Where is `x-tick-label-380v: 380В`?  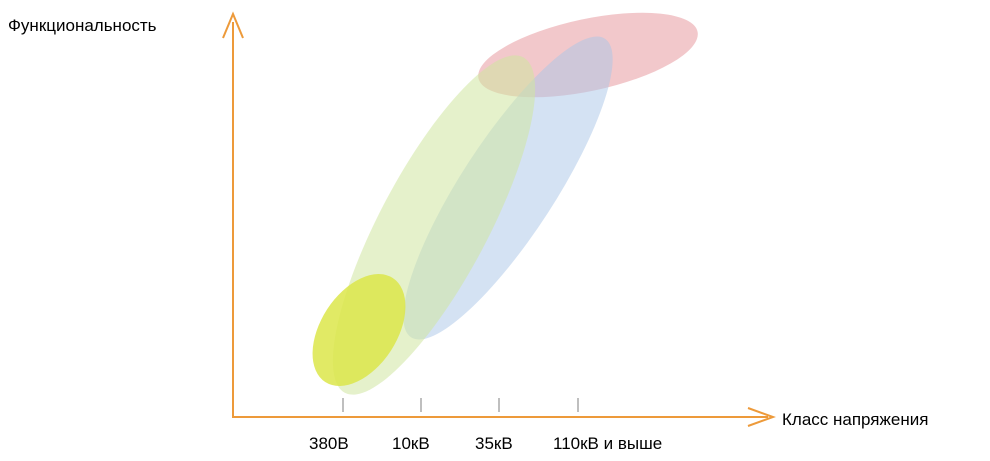 x-tick-label-380v: 380В is located at coordinates (329, 443).